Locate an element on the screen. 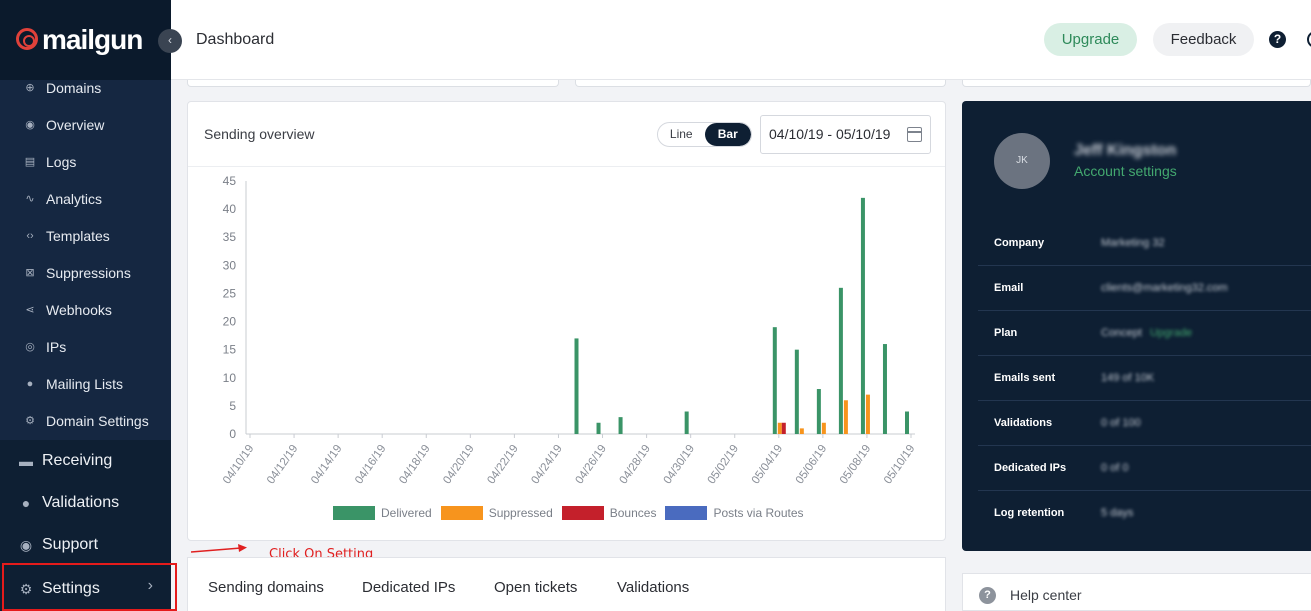 Image resolution: width=1311 pixels, height=611 pixels. sidebar-item-label: Logs is located at coordinates (61, 162).